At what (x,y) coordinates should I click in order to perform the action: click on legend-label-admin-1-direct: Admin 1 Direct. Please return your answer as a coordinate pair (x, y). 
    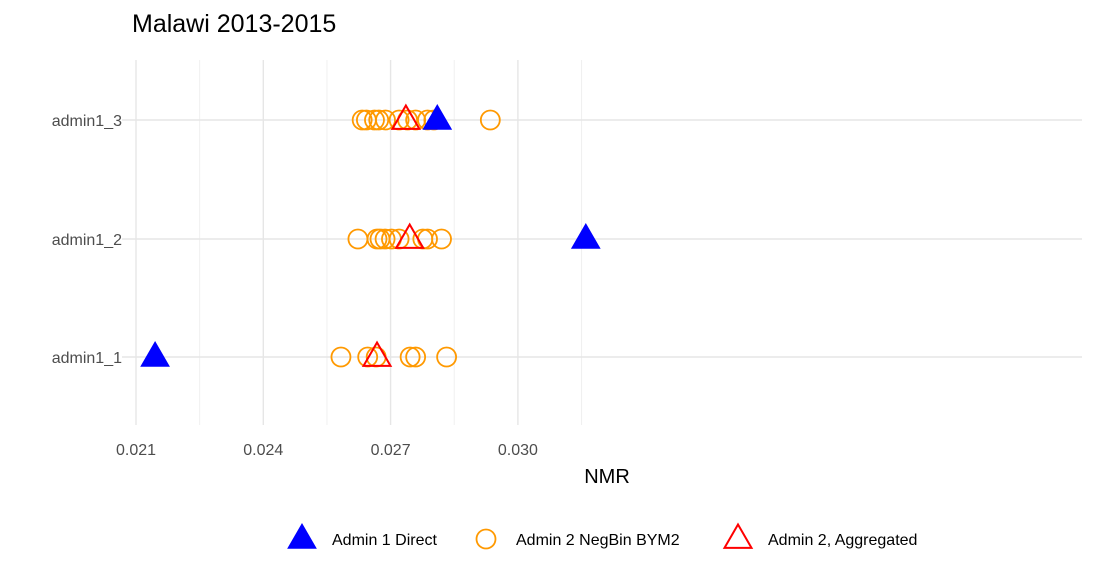
    Looking at the image, I should click on (384, 540).